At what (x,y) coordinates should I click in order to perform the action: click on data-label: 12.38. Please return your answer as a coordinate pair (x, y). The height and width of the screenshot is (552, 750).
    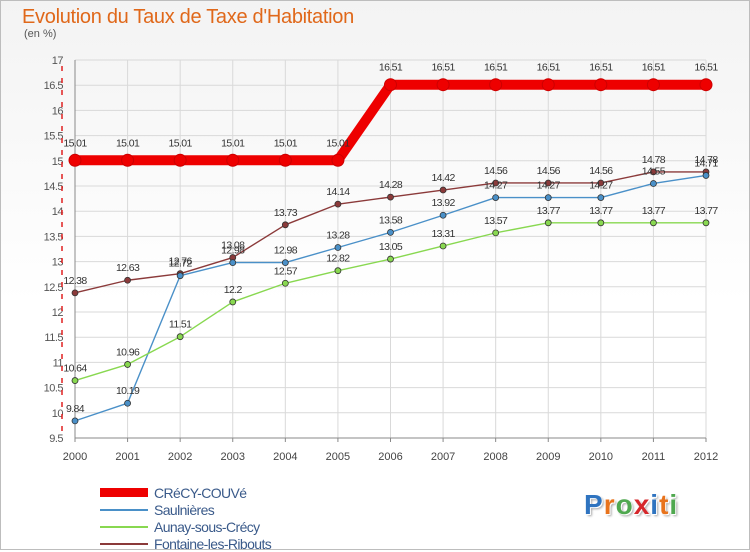
    Looking at the image, I should click on (75, 281).